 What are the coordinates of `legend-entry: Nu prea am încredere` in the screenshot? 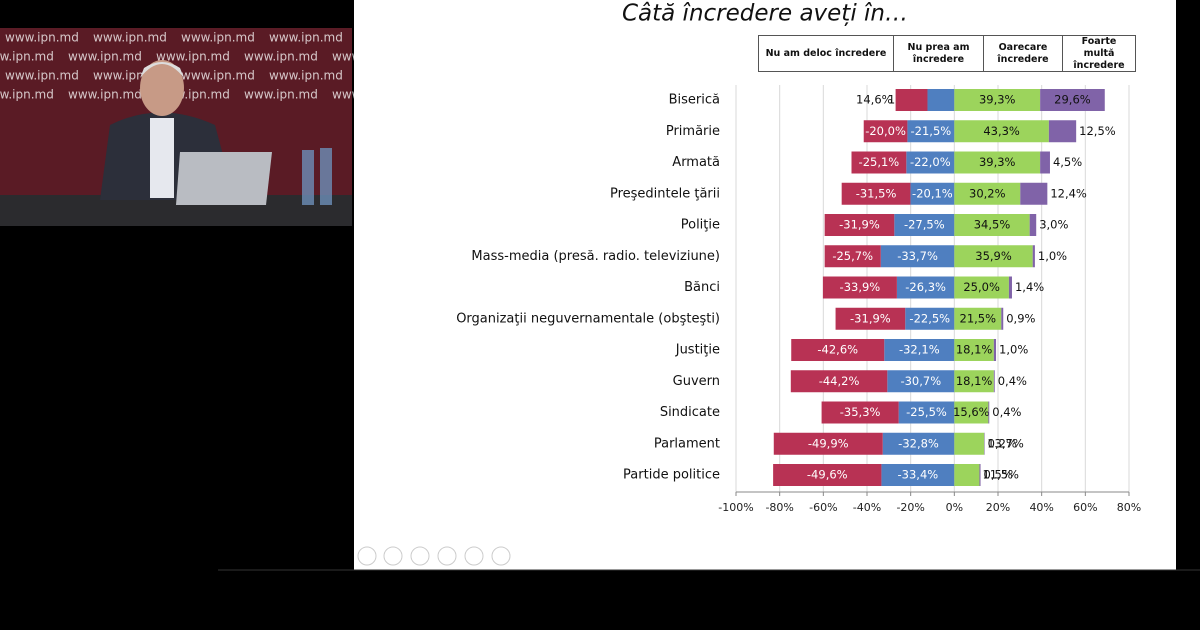 It's located at (939, 53).